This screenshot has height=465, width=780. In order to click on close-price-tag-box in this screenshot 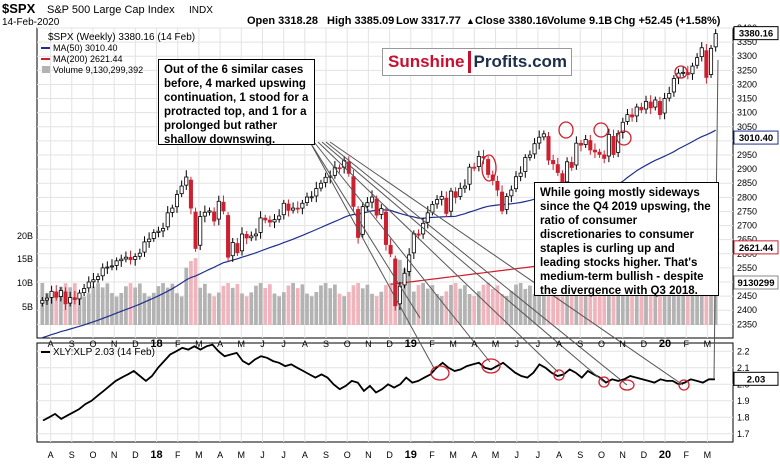, I will do `click(756, 33)`.